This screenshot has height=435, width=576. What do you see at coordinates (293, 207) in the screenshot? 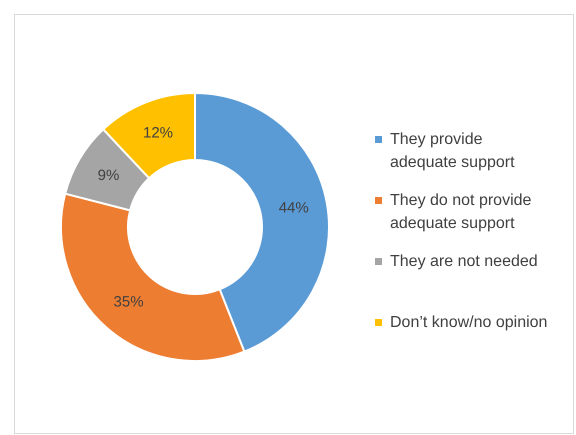
I see `data-label: 44%` at bounding box center [293, 207].